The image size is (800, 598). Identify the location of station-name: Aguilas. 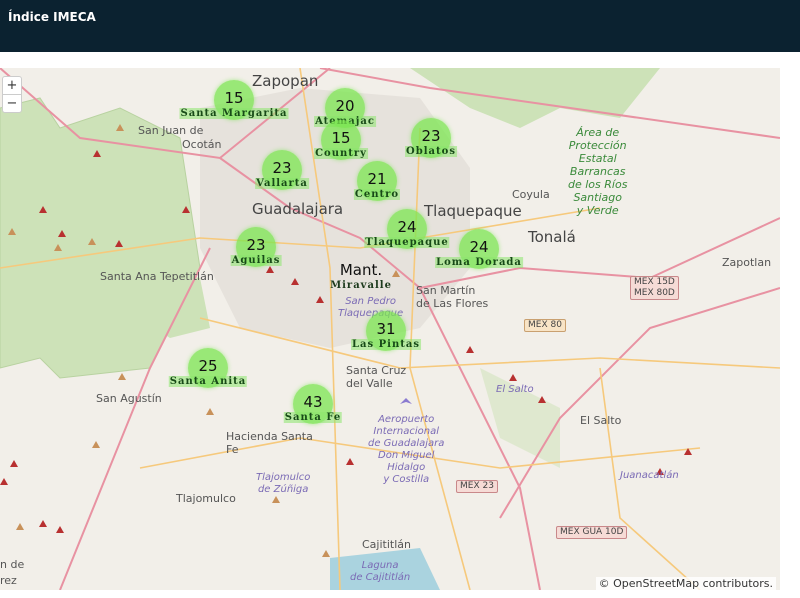
(256, 260).